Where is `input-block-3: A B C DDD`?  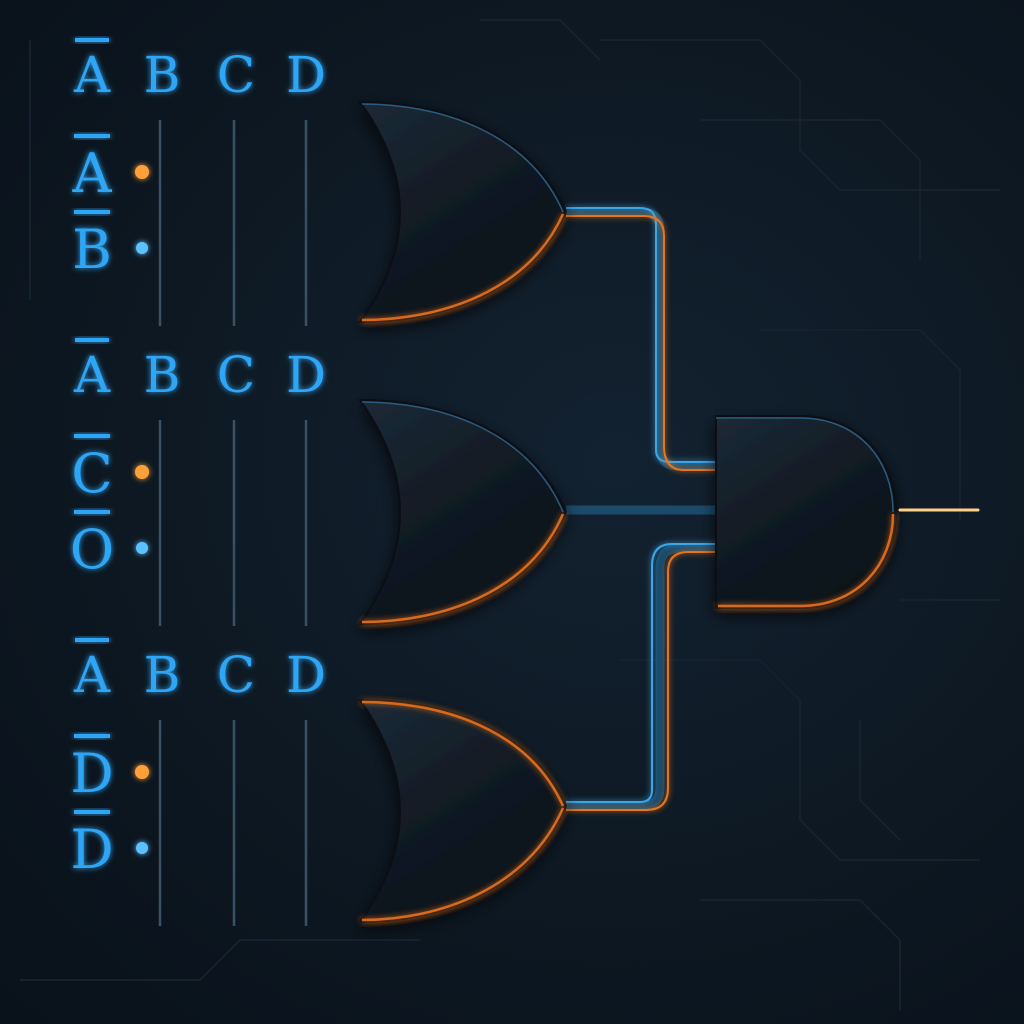
input-block-3: A B C DDD is located at coordinates (237, 782).